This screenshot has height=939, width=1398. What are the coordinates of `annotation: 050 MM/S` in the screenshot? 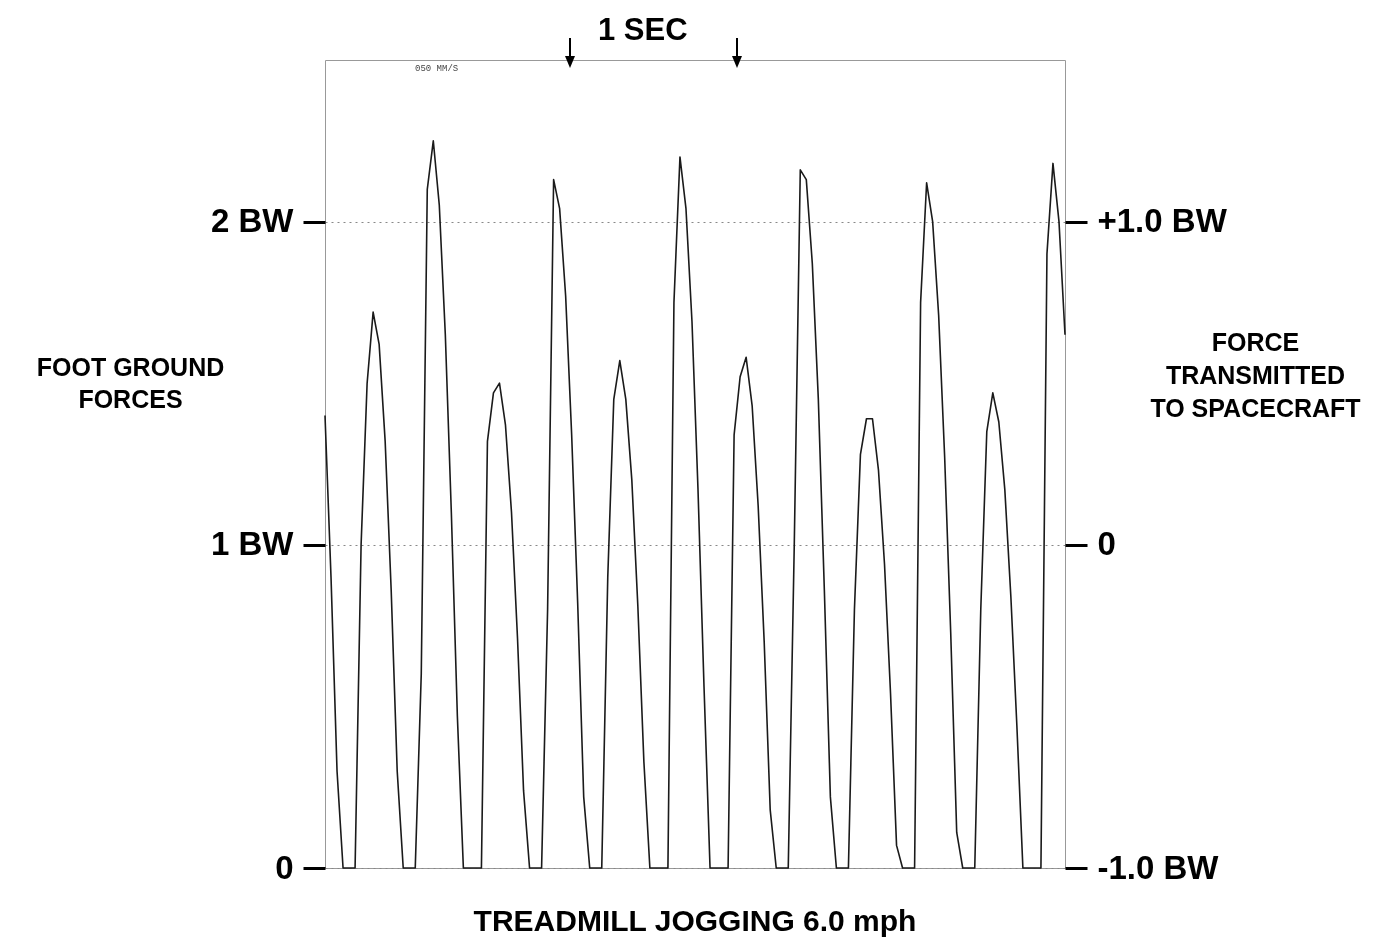 It's located at (437, 69).